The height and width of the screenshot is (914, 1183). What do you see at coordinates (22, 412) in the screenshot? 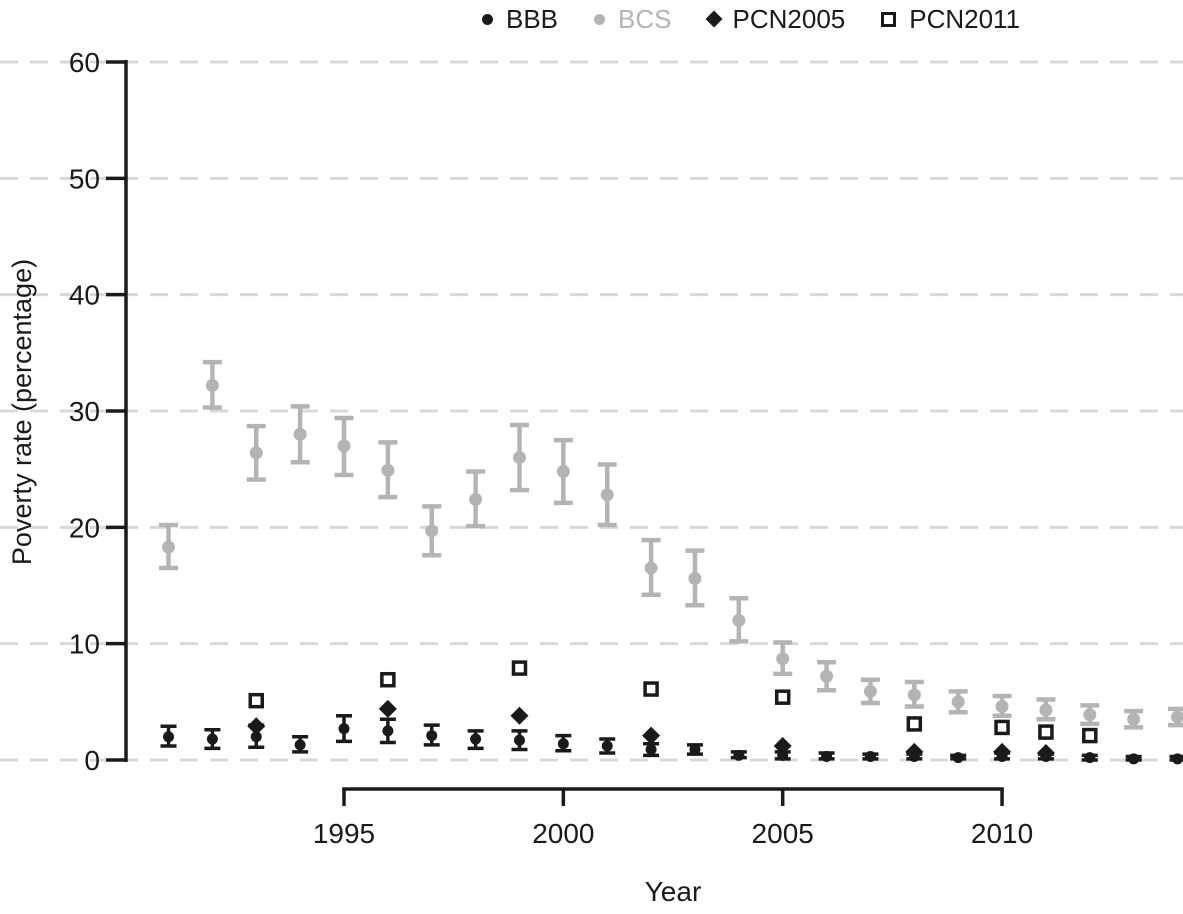
I see `y-axis-title: Poverty rate (percentage)` at bounding box center [22, 412].